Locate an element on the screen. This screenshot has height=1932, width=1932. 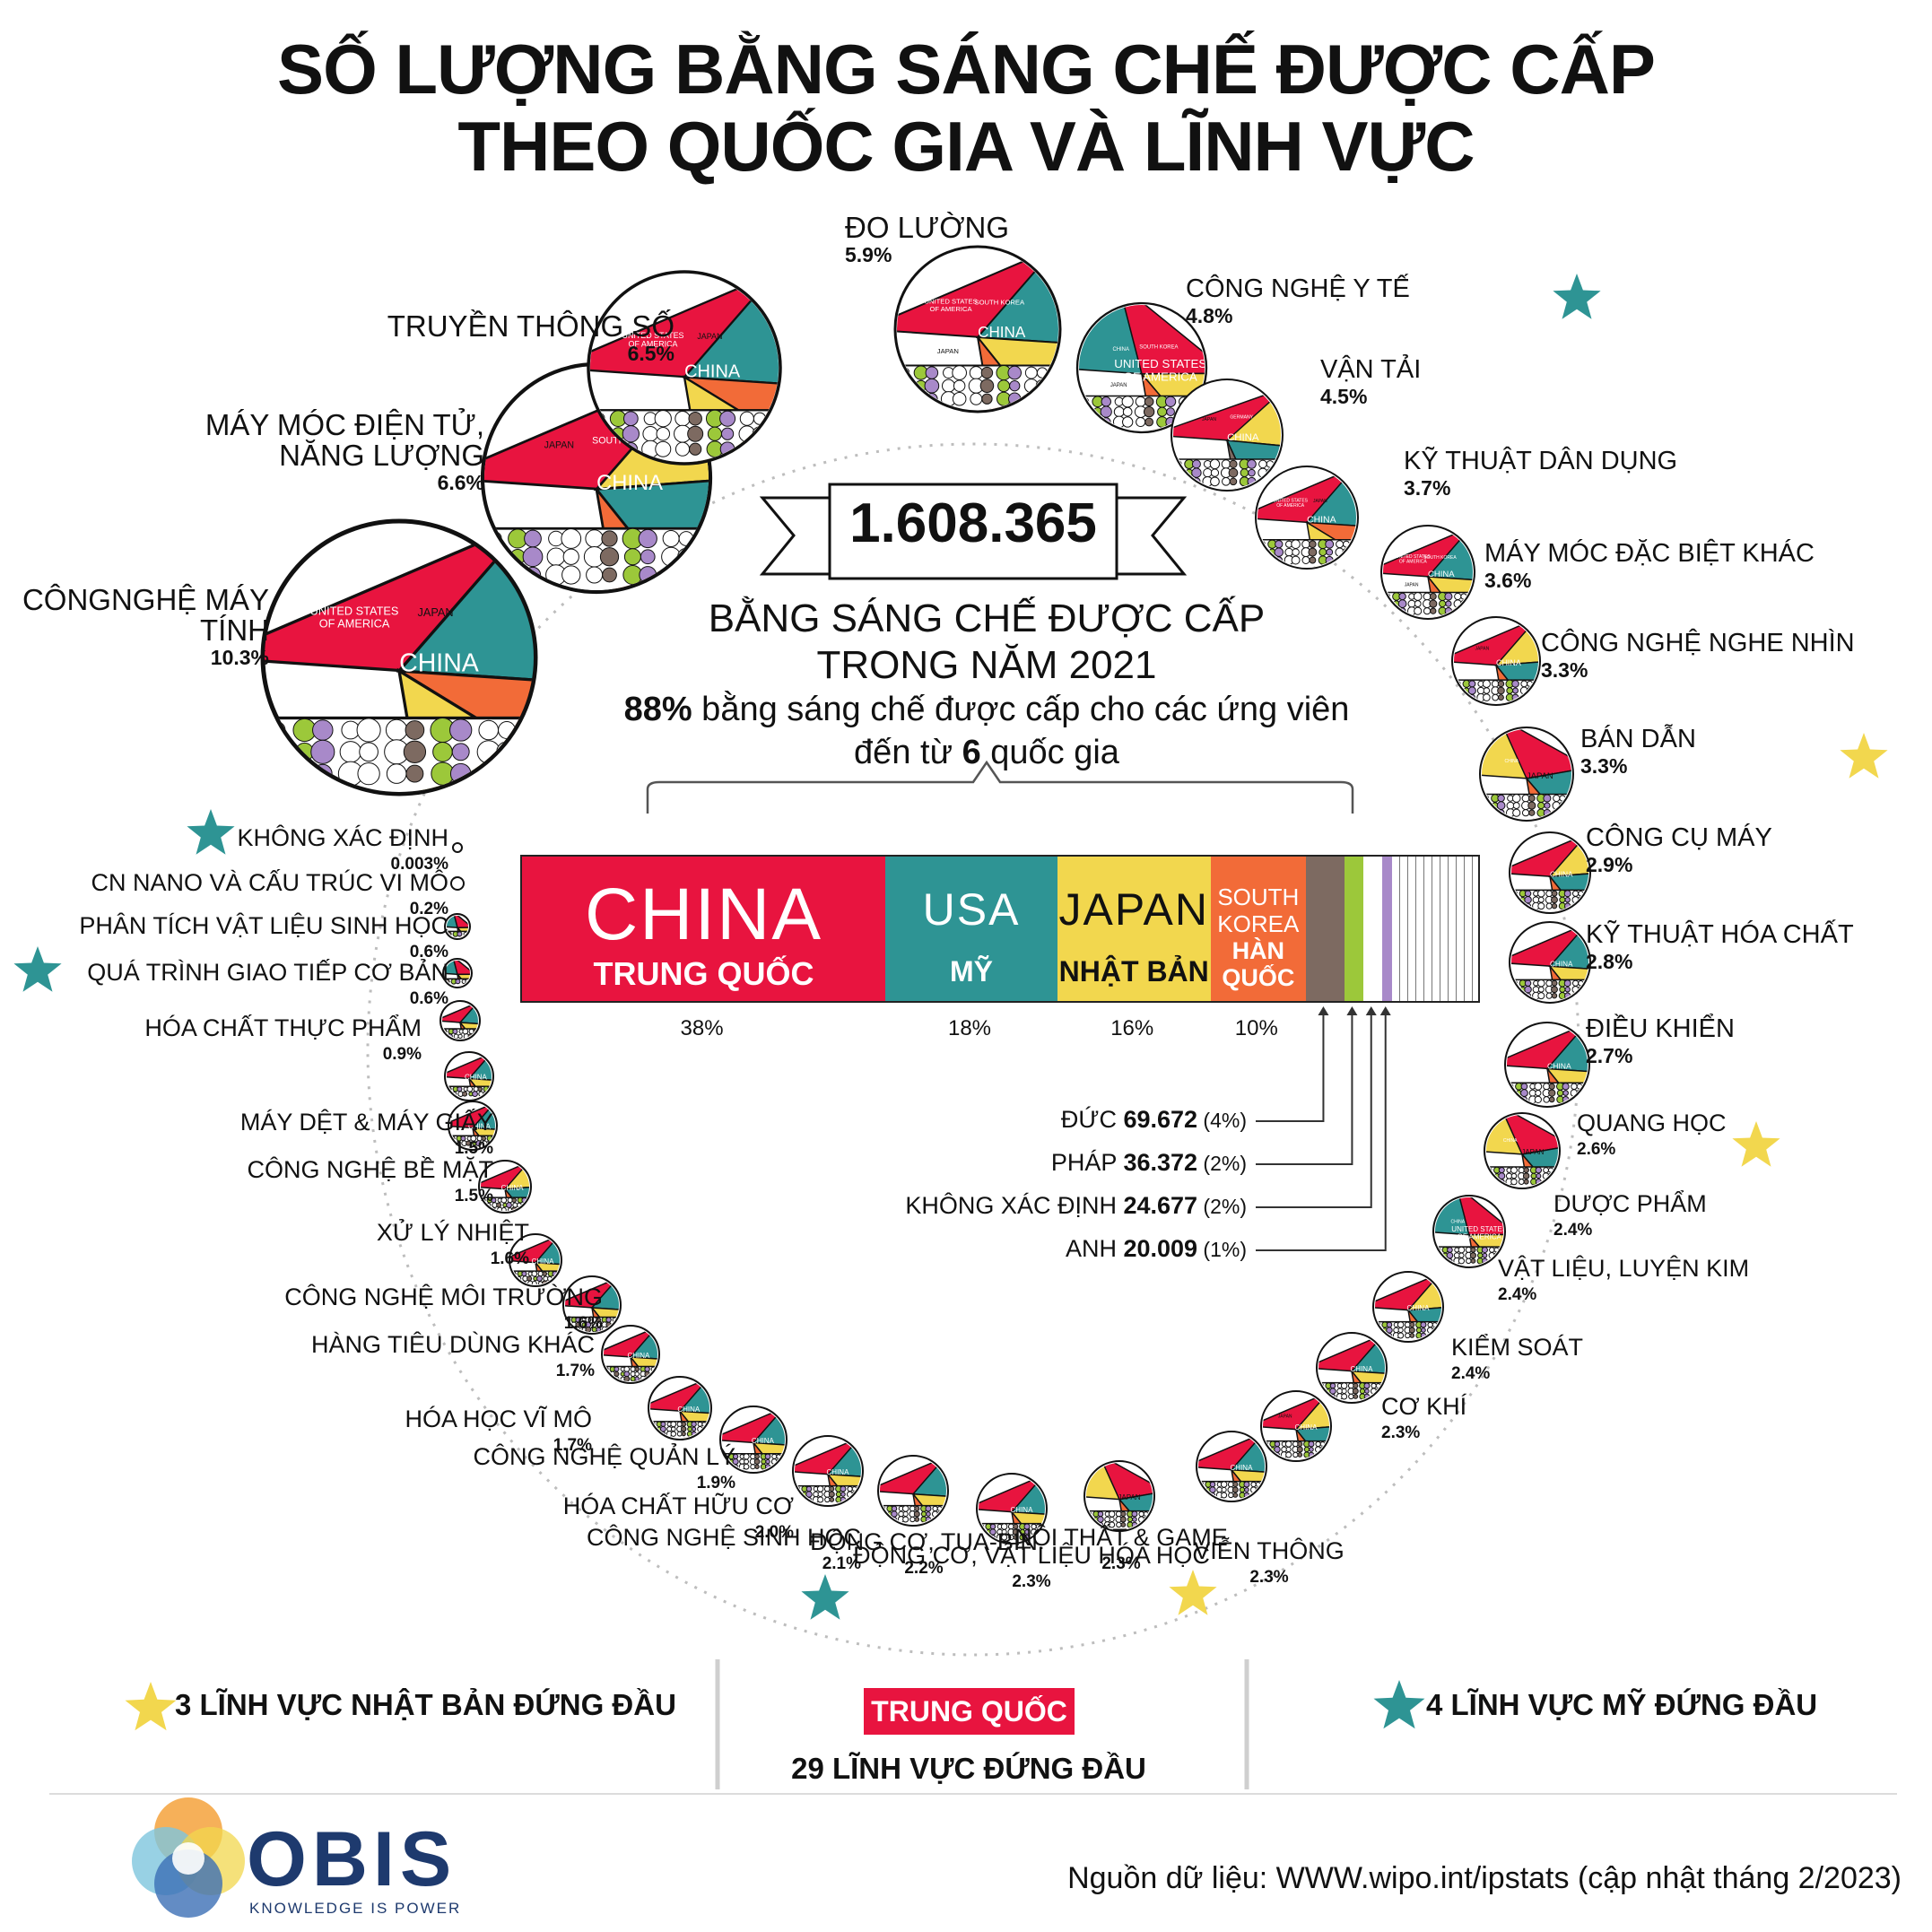
field-label-23: HÓA CHẤT HỮU CƠ 2.0% is located at coordinates (583, 1518).